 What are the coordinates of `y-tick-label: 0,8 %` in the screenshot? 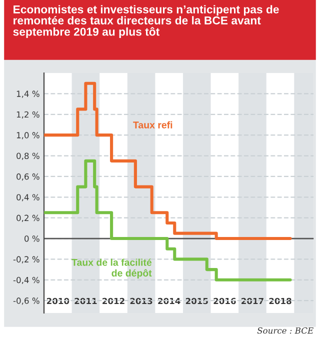 It's located at (28, 156).